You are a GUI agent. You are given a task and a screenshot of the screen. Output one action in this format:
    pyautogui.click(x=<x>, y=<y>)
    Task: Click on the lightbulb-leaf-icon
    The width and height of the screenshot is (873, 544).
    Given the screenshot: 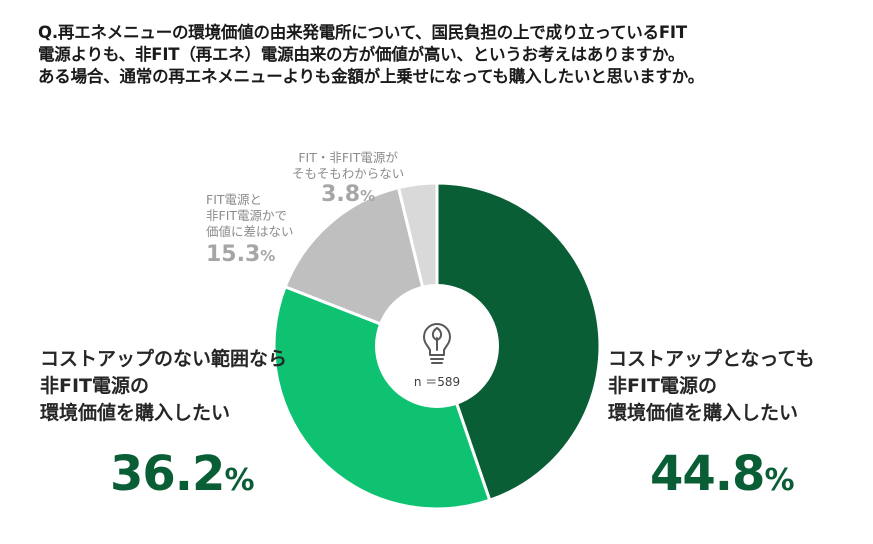 What is the action you would take?
    pyautogui.click(x=437, y=343)
    